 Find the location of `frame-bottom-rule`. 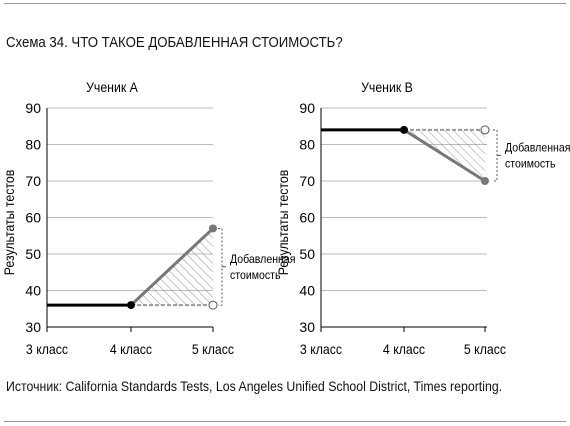

frame-bottom-rule is located at coordinates (285, 421).